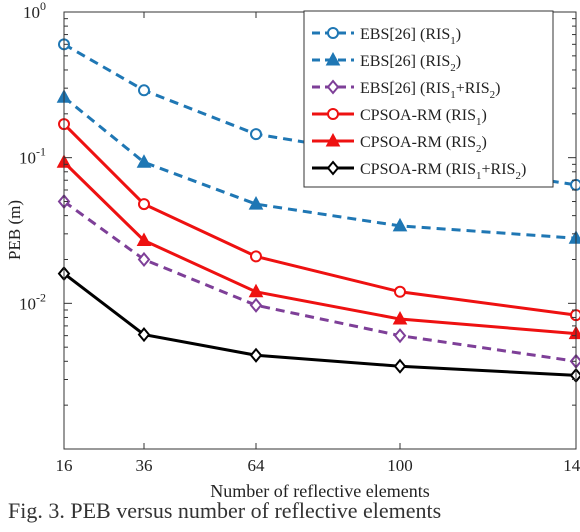  I want to click on y-tick-label: 10⁰, so click(34, 11).